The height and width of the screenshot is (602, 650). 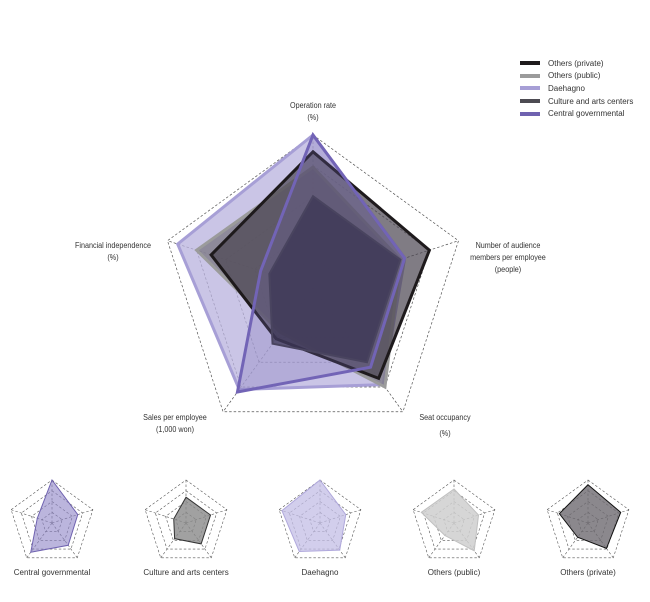 I want to click on mini-label: Others (public), so click(x=454, y=572).